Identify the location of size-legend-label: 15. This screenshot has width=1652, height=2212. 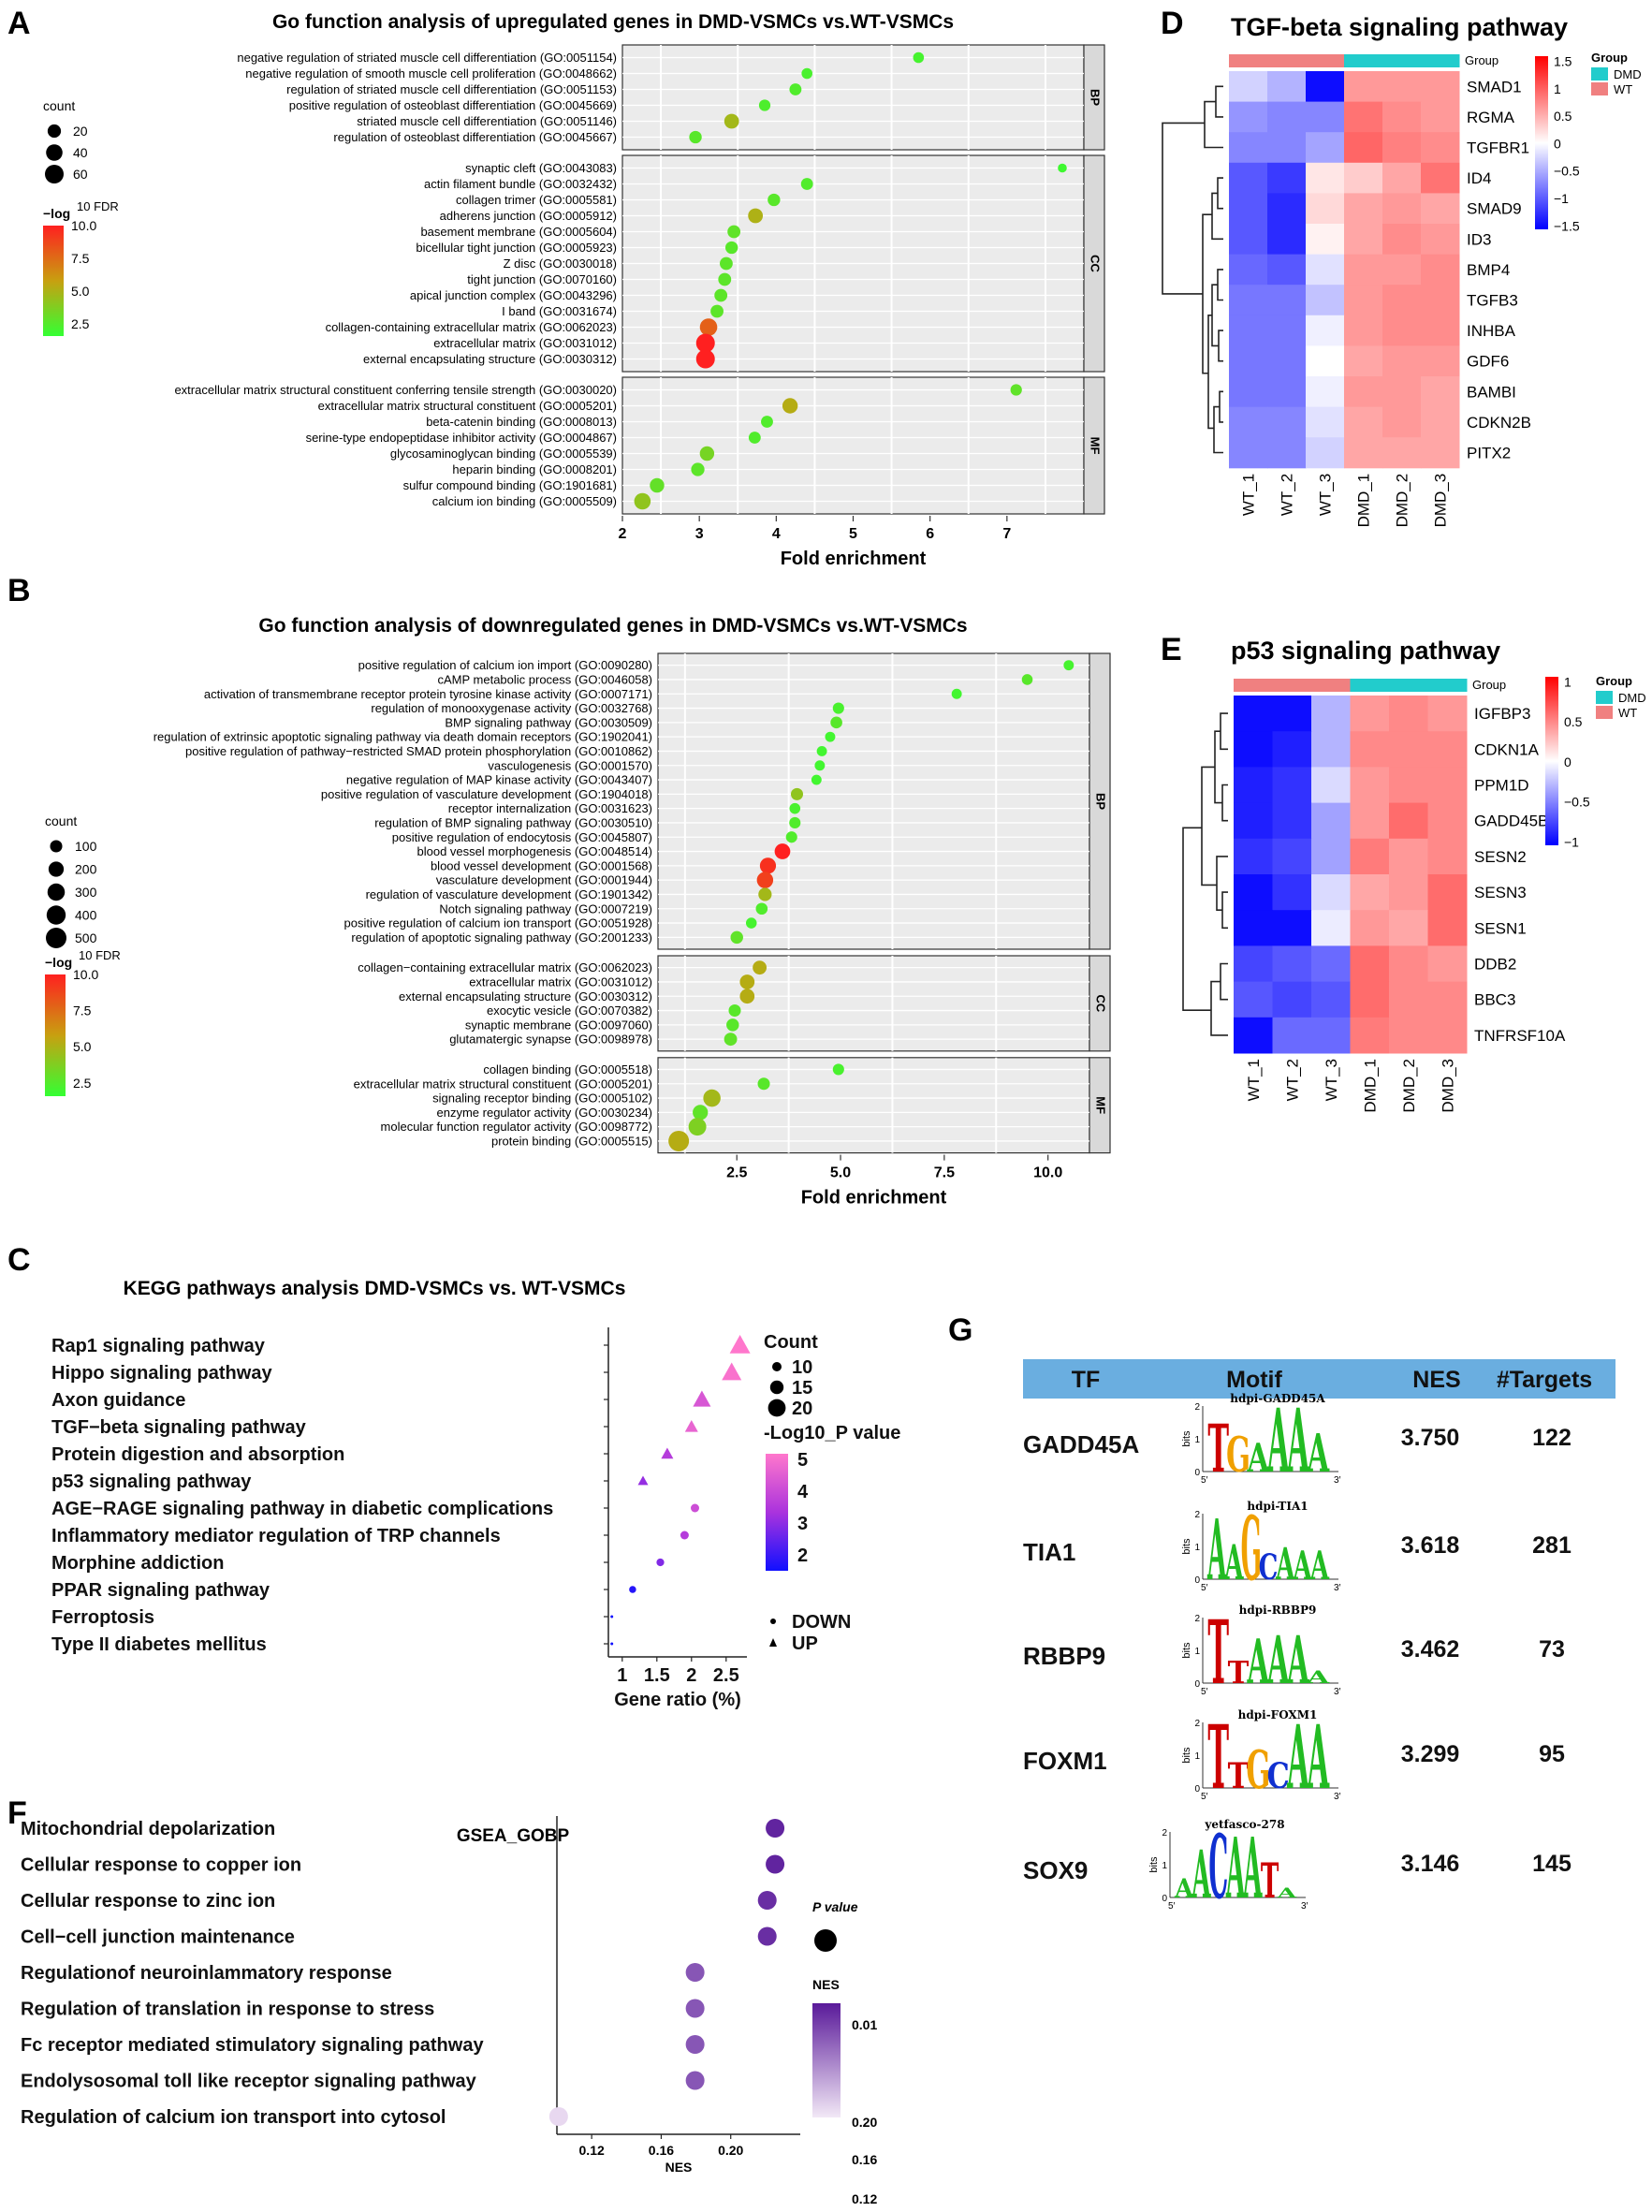
(802, 1388).